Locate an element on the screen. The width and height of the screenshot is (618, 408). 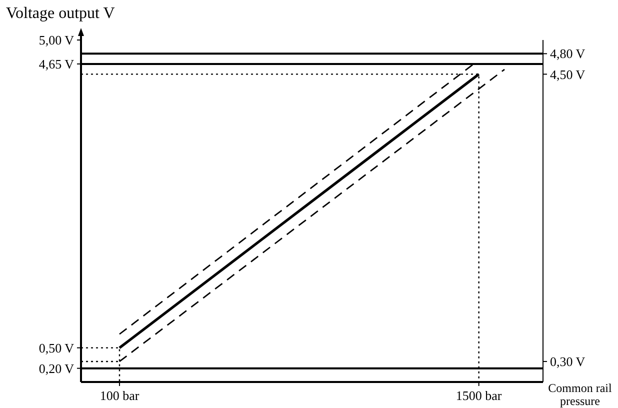
y2-tick-label: 0,30 V is located at coordinates (568, 362).